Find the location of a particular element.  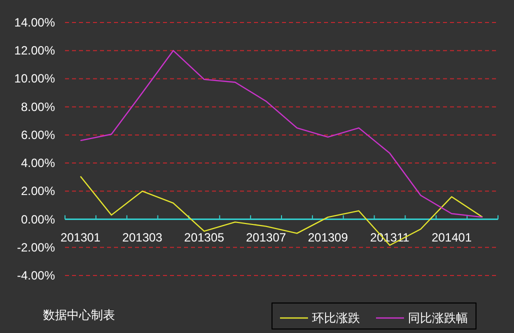

y-tick-label: 14.00% is located at coordinates (35, 23).